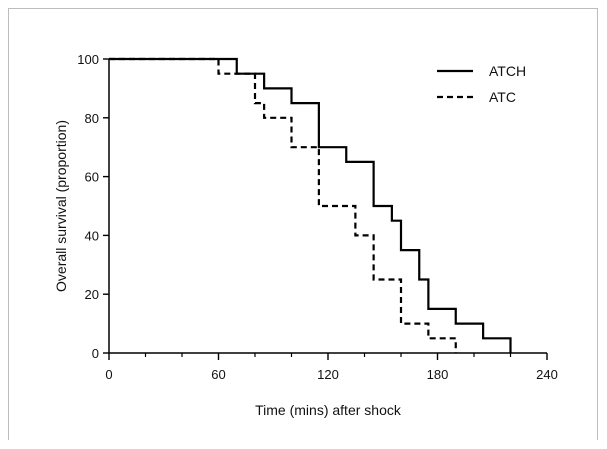  Describe the element at coordinates (507, 71) in the screenshot. I see `legend-label-atch: ATCH` at that location.